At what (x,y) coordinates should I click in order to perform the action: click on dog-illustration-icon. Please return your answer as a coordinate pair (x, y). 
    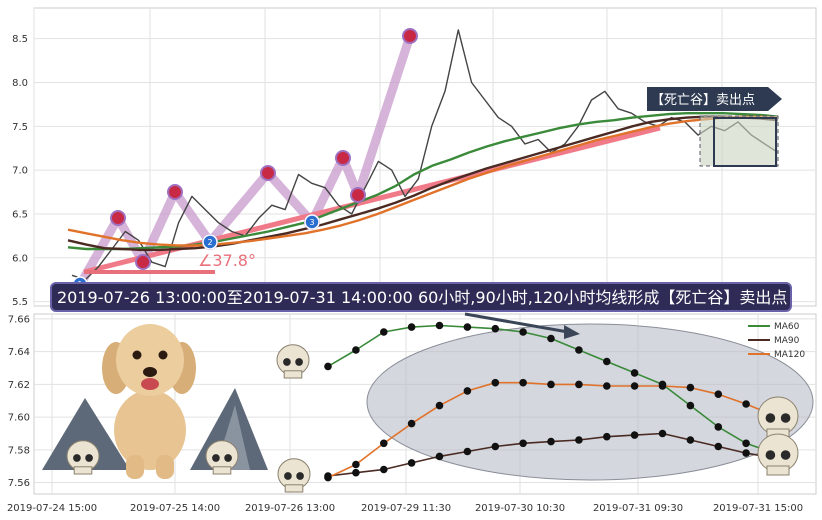
    Looking at the image, I should click on (155, 401).